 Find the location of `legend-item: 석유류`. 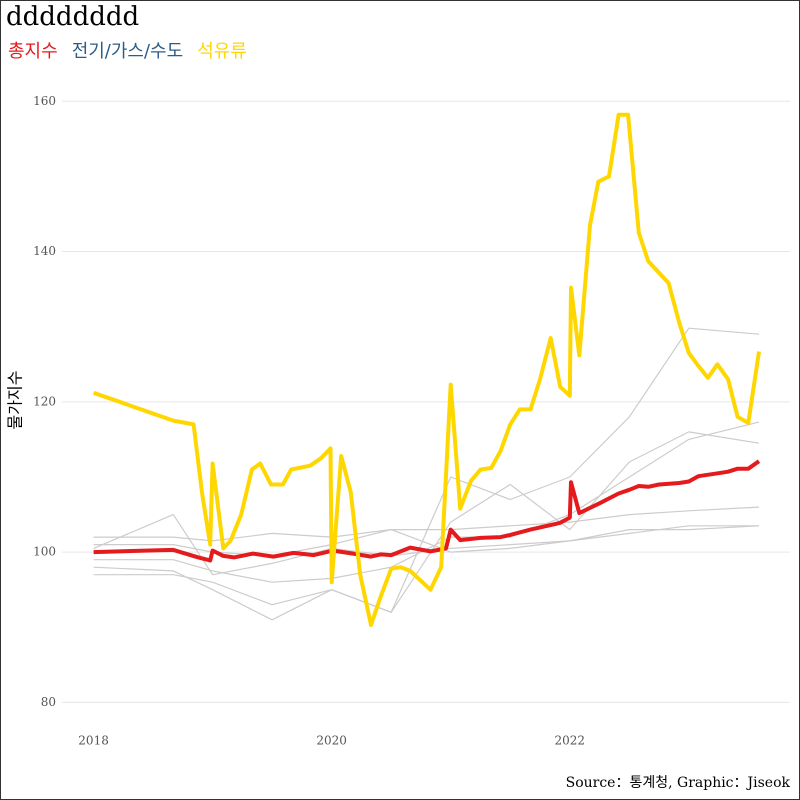

legend-item: 석유류 is located at coordinates (222, 51).